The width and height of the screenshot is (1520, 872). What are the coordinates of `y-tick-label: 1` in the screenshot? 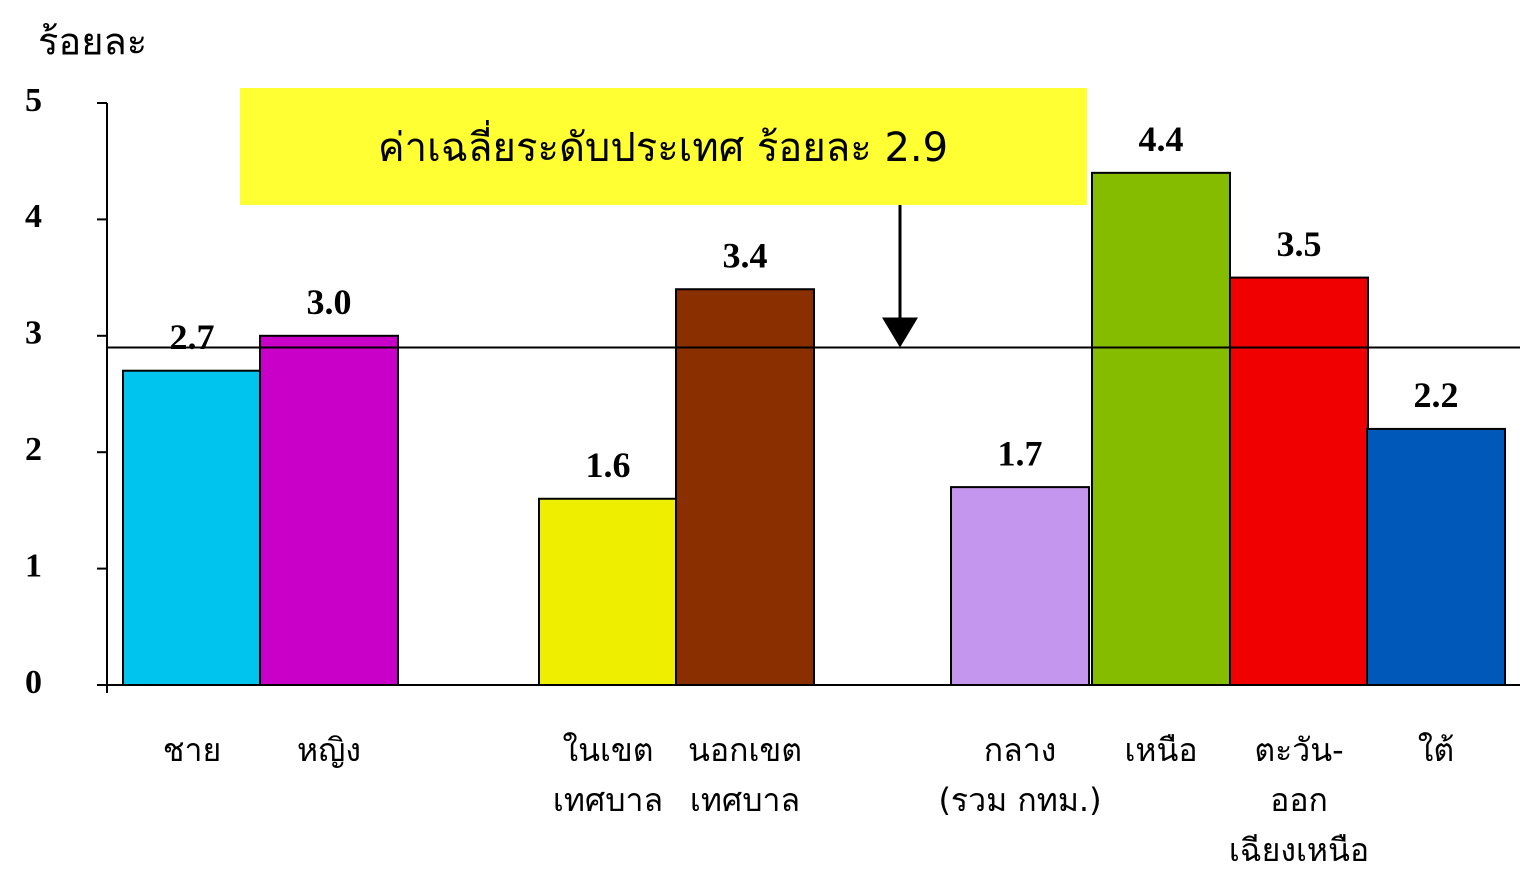 It's located at (33, 565).